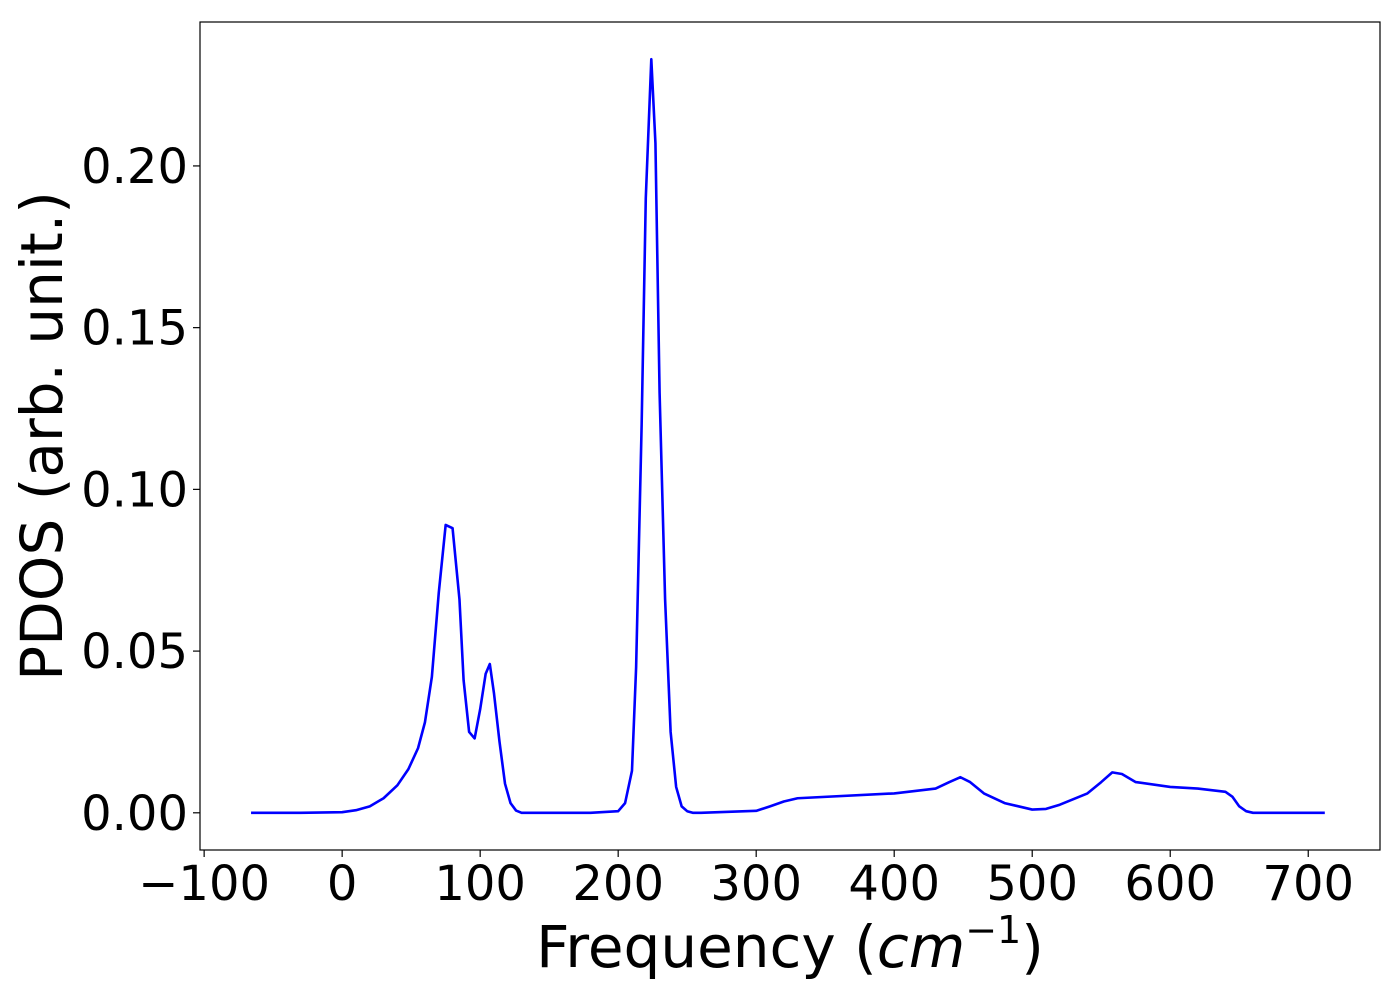  What do you see at coordinates (756, 884) in the screenshot?
I see `x-tick-label: 300` at bounding box center [756, 884].